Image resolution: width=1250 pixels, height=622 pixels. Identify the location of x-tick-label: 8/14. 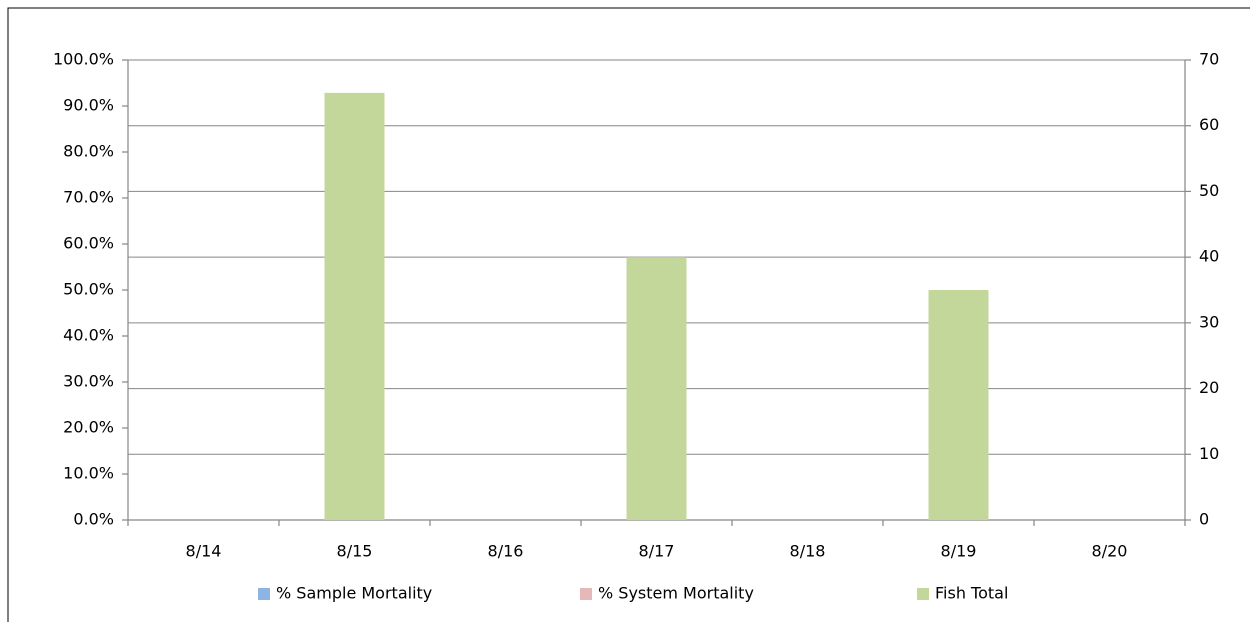
(204, 551).